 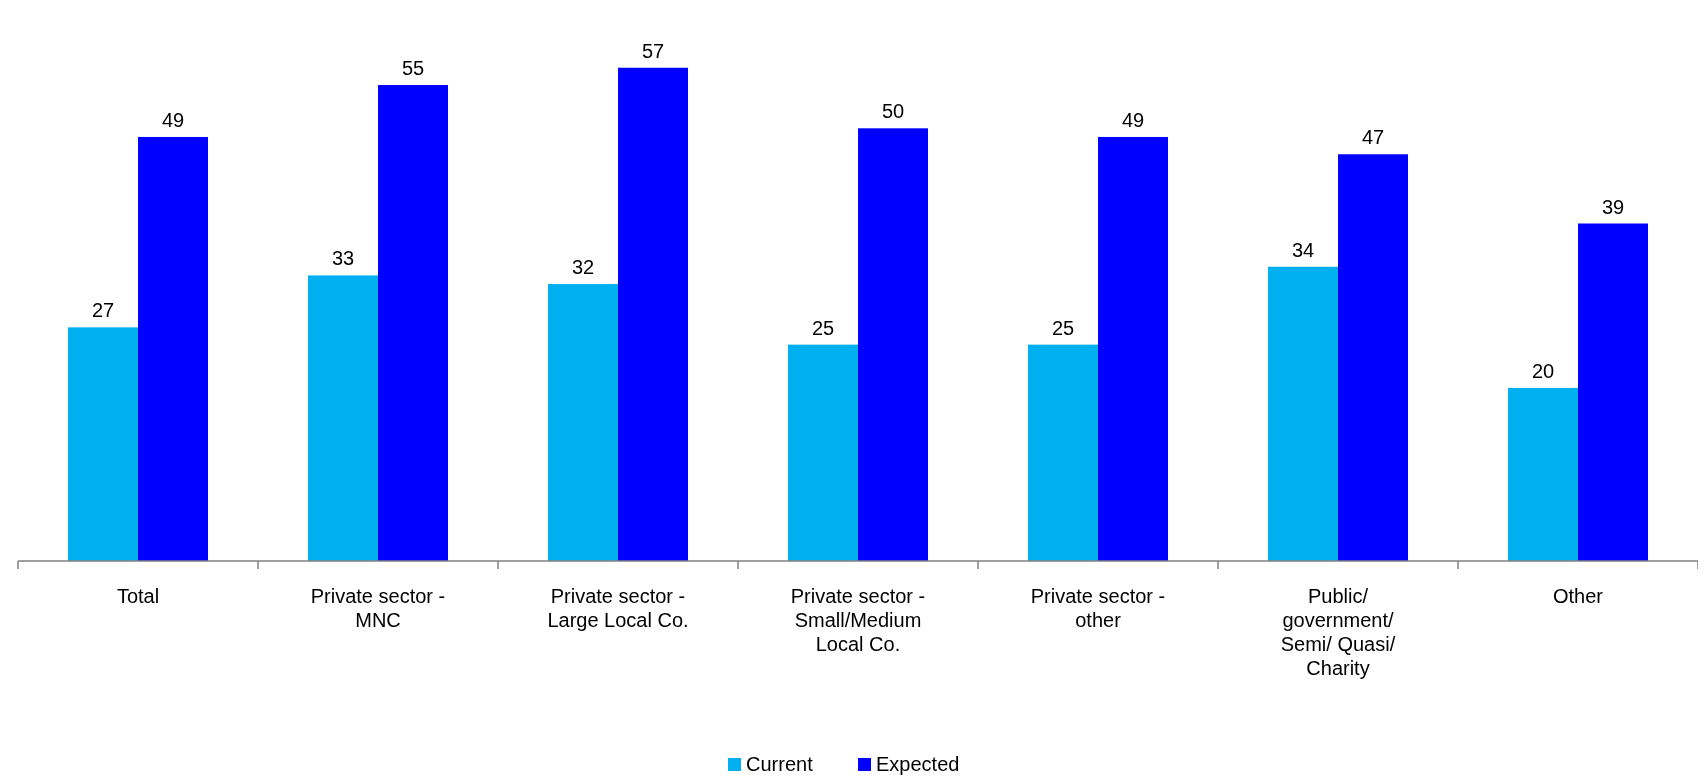 I want to click on x-tick-label: Total, so click(x=138, y=596).